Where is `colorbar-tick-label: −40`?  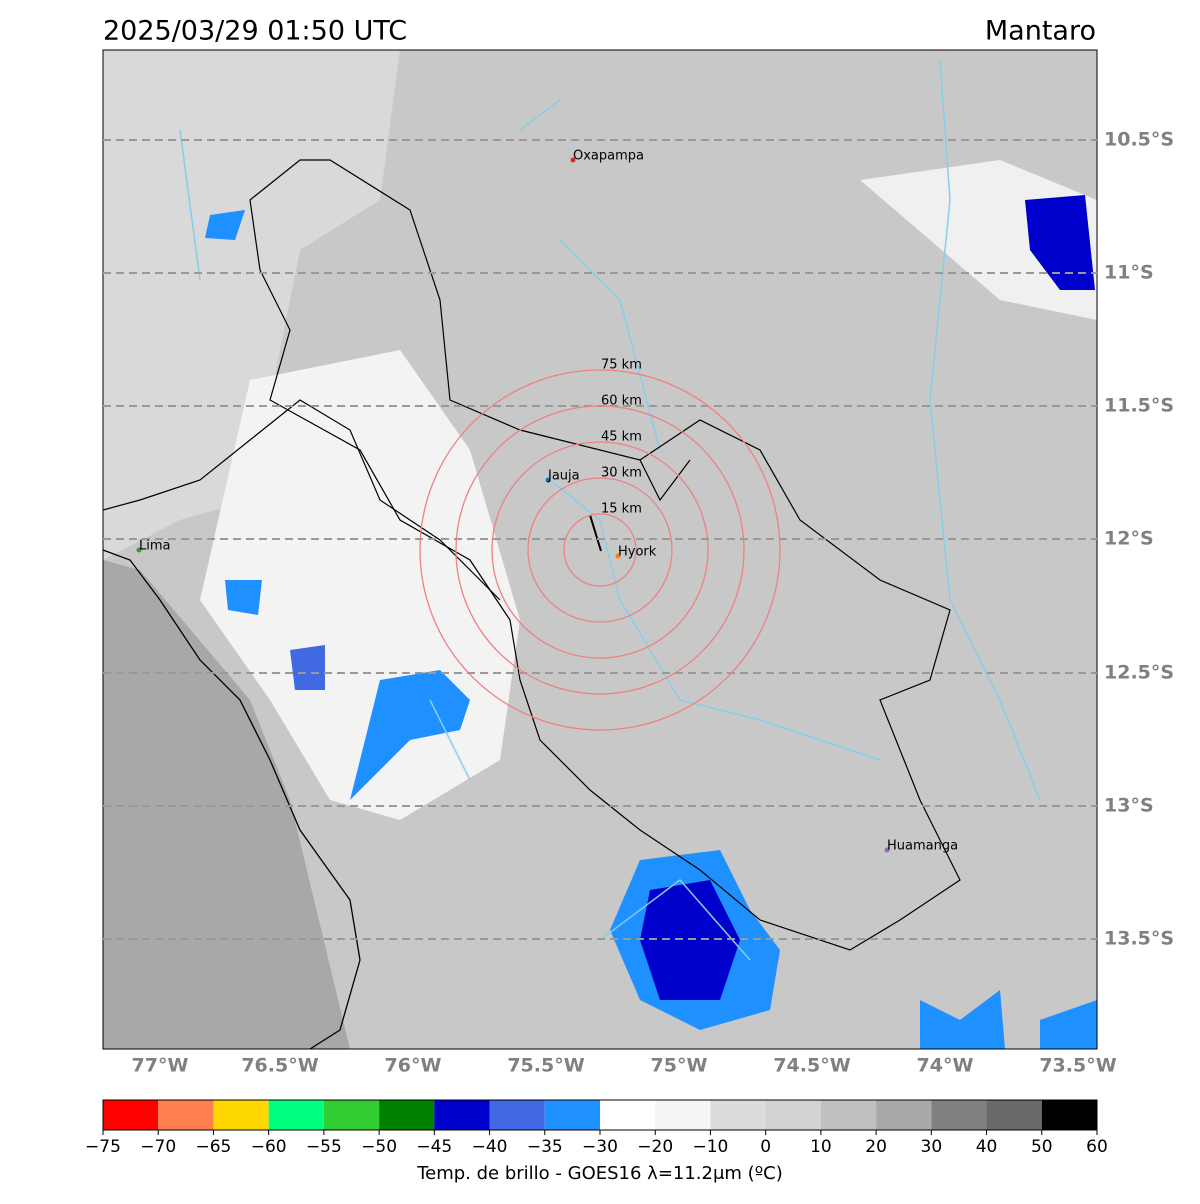 colorbar-tick-label: −40 is located at coordinates (490, 1147).